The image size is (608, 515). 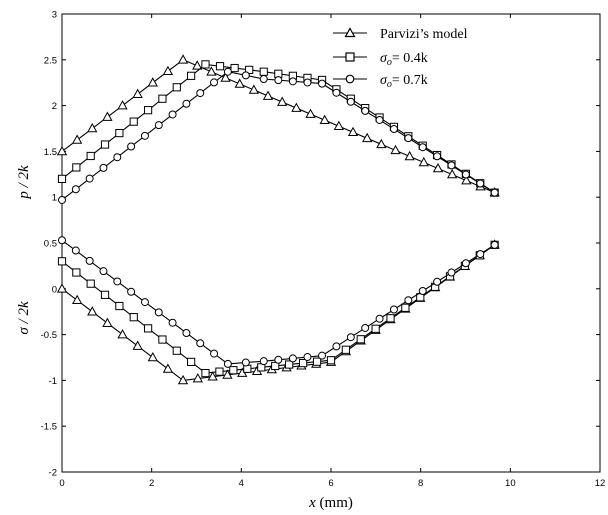 I want to click on legend-triangle-marker, so click(x=350, y=32).